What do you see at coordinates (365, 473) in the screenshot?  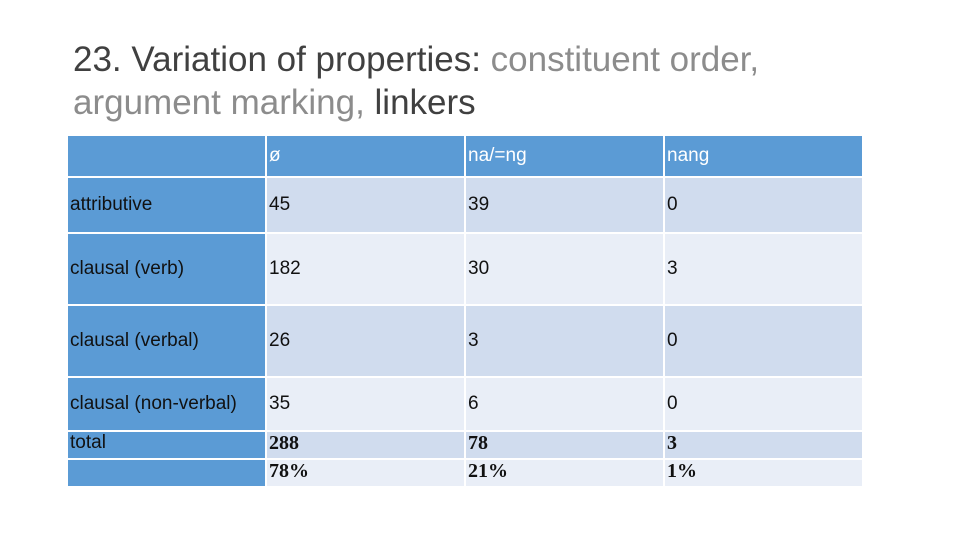 I see `total-percent: 78%` at bounding box center [365, 473].